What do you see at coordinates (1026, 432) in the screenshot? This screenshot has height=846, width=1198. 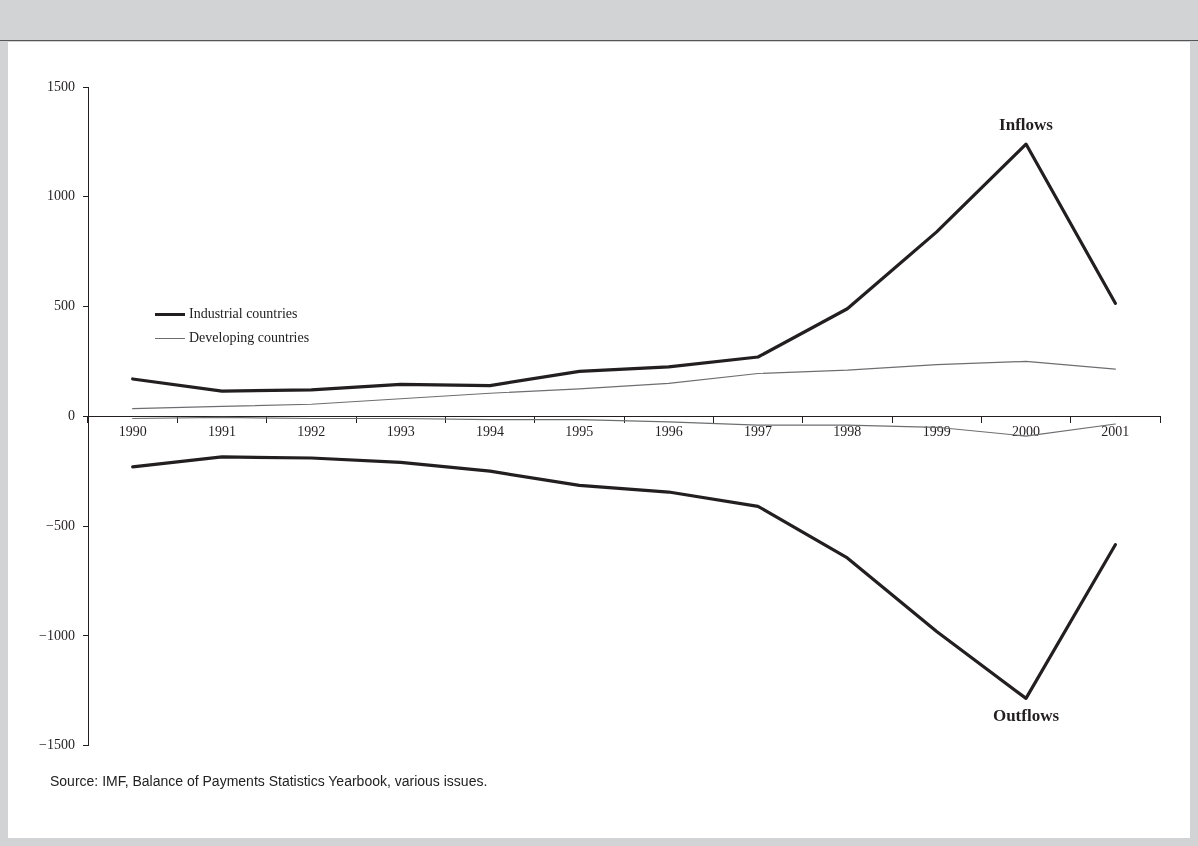 I see `x-tick-label: 2000` at bounding box center [1026, 432].